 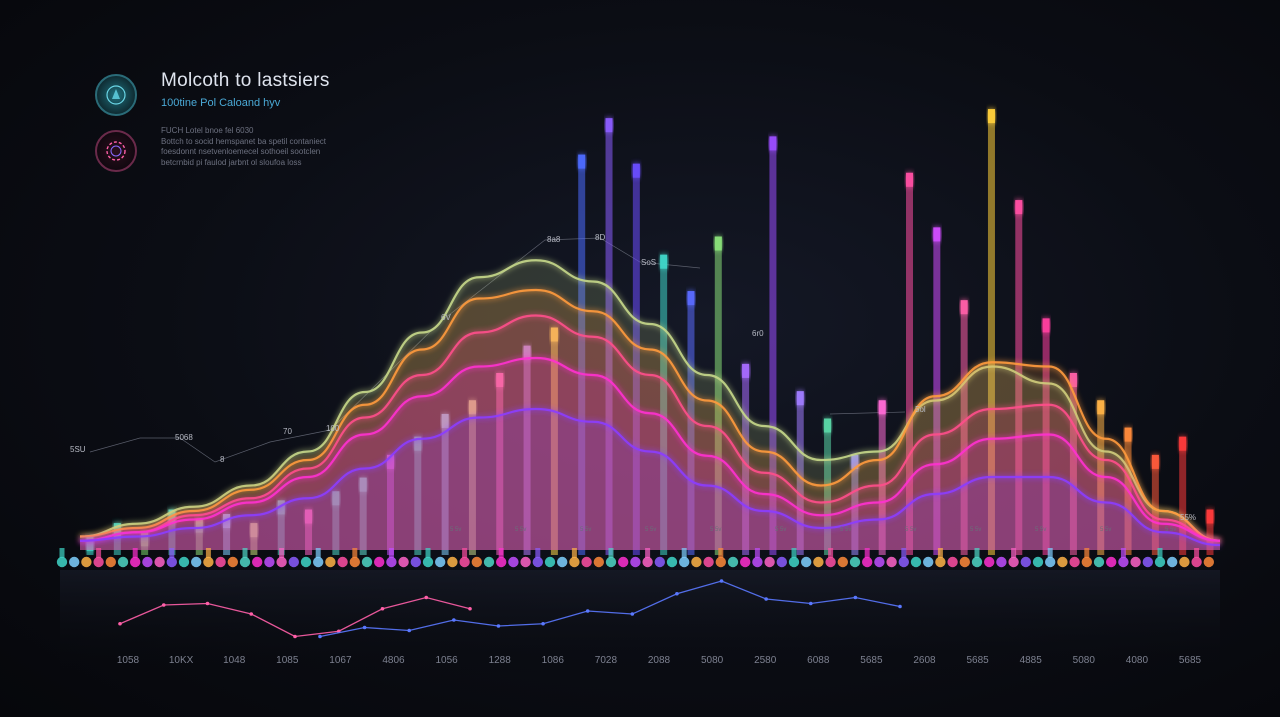 What do you see at coordinates (500, 660) in the screenshot?
I see `x-tick-label: 1288` at bounding box center [500, 660].